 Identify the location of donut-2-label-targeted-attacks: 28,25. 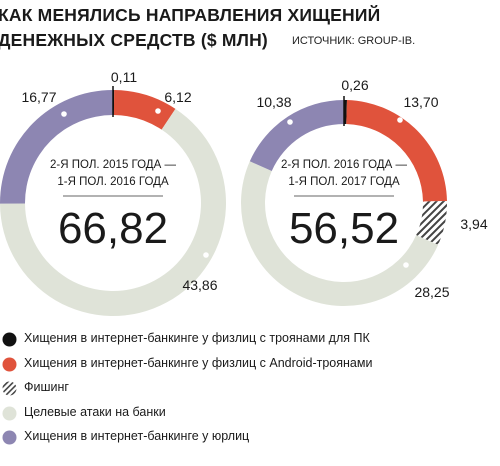
(431, 292).